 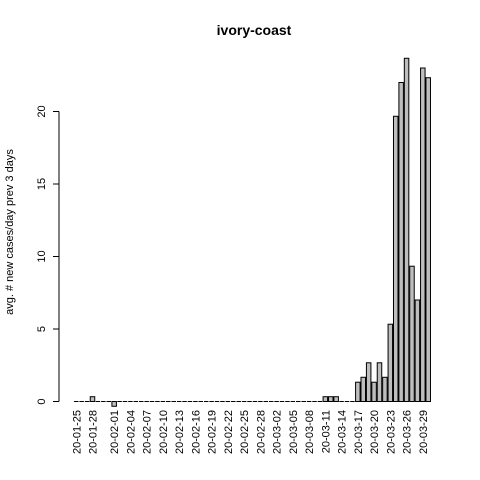 I want to click on x-tick-label: 20-03-14, so click(x=343, y=432).